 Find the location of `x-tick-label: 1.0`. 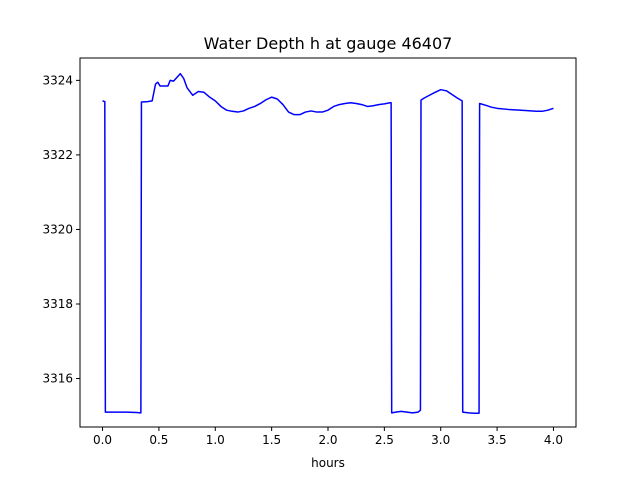

x-tick-label: 1.0 is located at coordinates (215, 440).